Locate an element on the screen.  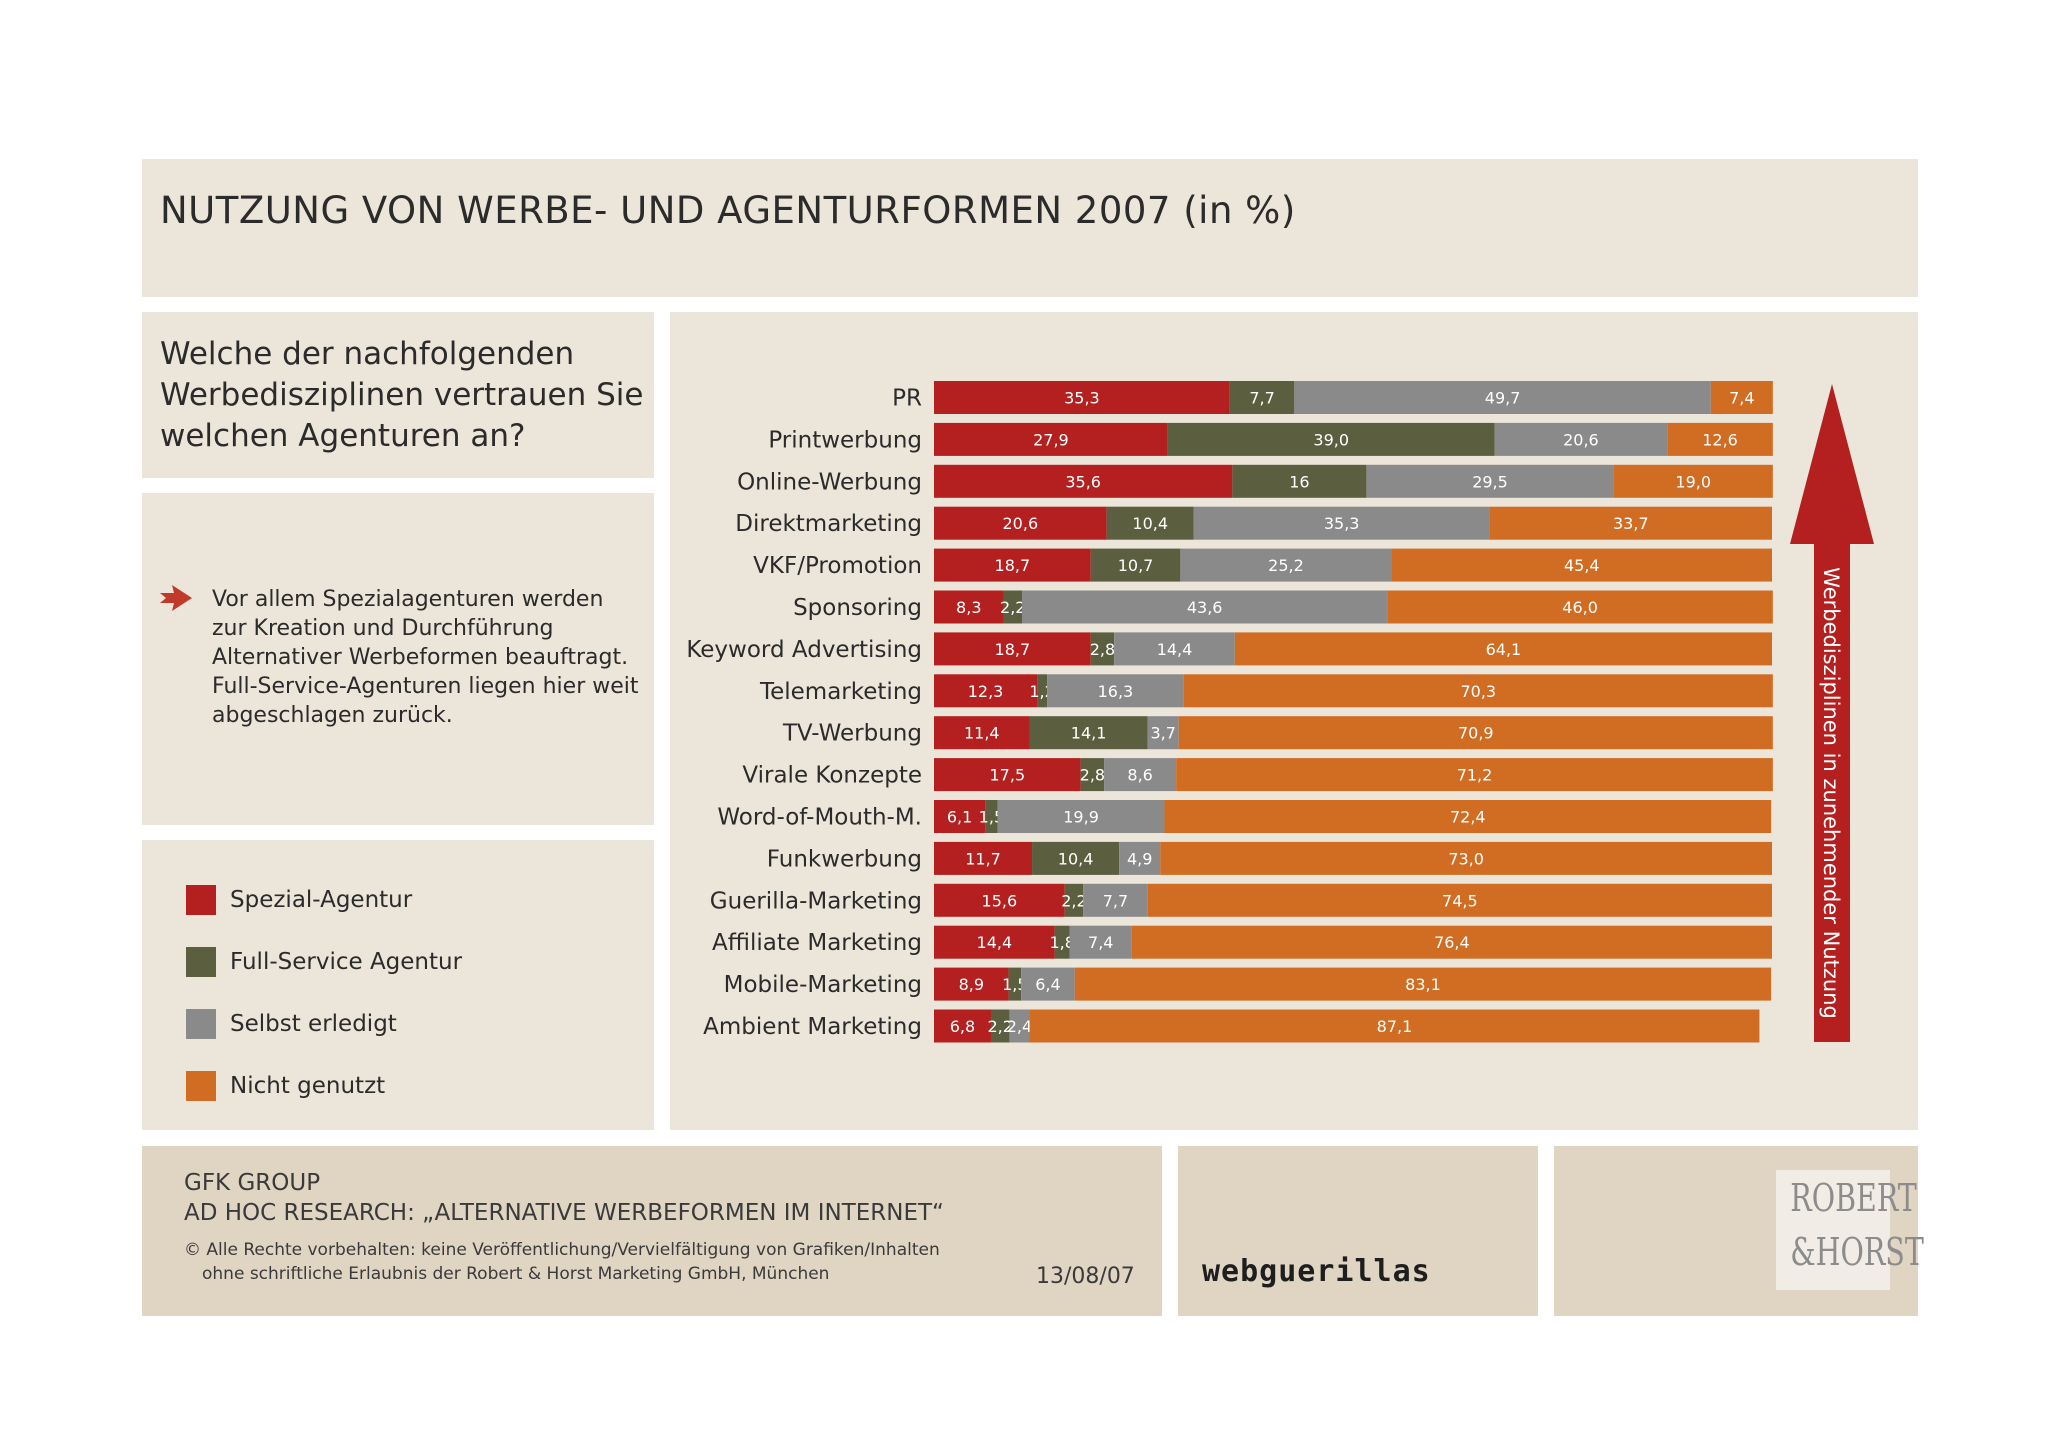
data-label: 72,4 is located at coordinates (1468, 817).